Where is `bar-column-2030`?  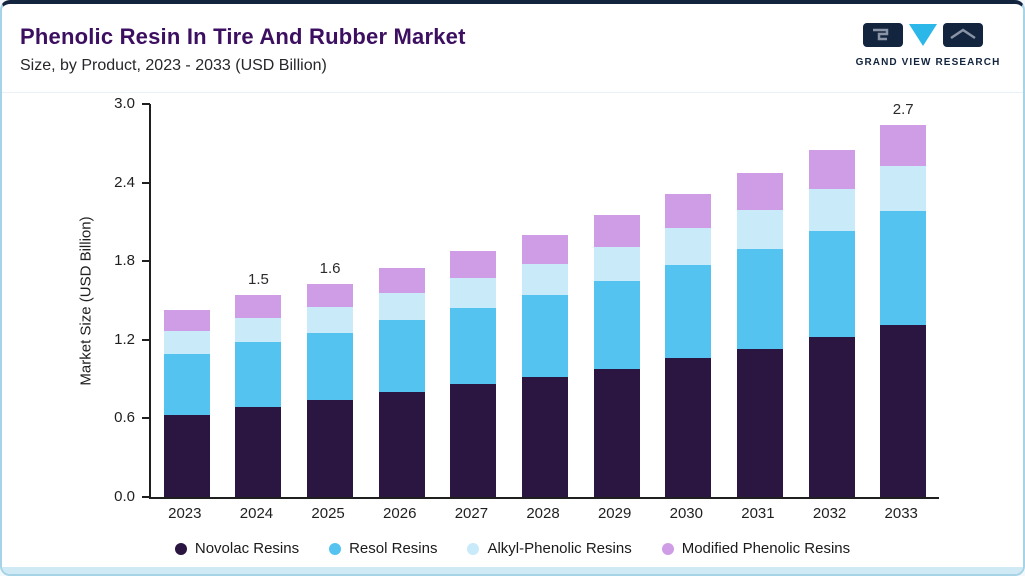 bar-column-2030 is located at coordinates (688, 300).